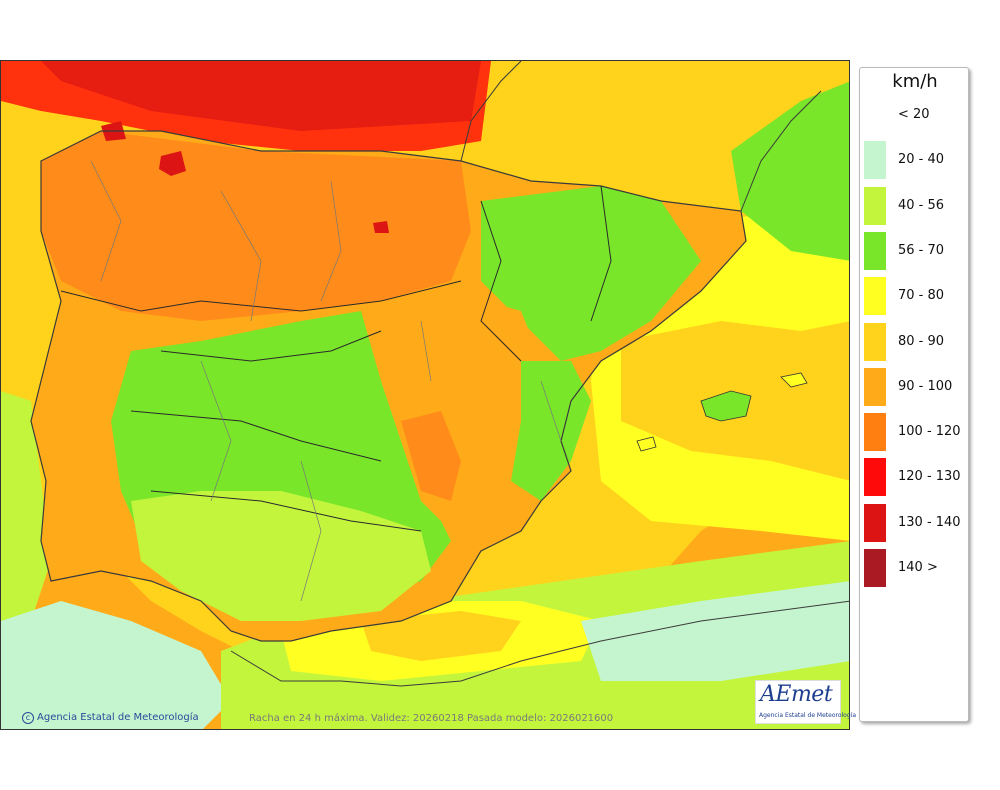 The height and width of the screenshot is (790, 1000). I want to click on zone-alboran-core, so click(441, 636).